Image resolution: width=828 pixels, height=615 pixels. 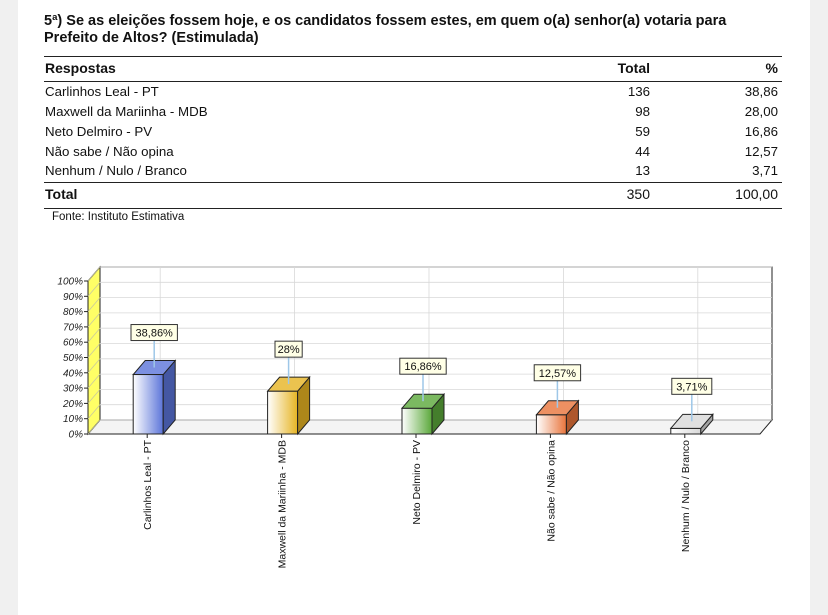 I want to click on table-total-rule, so click(x=413, y=182).